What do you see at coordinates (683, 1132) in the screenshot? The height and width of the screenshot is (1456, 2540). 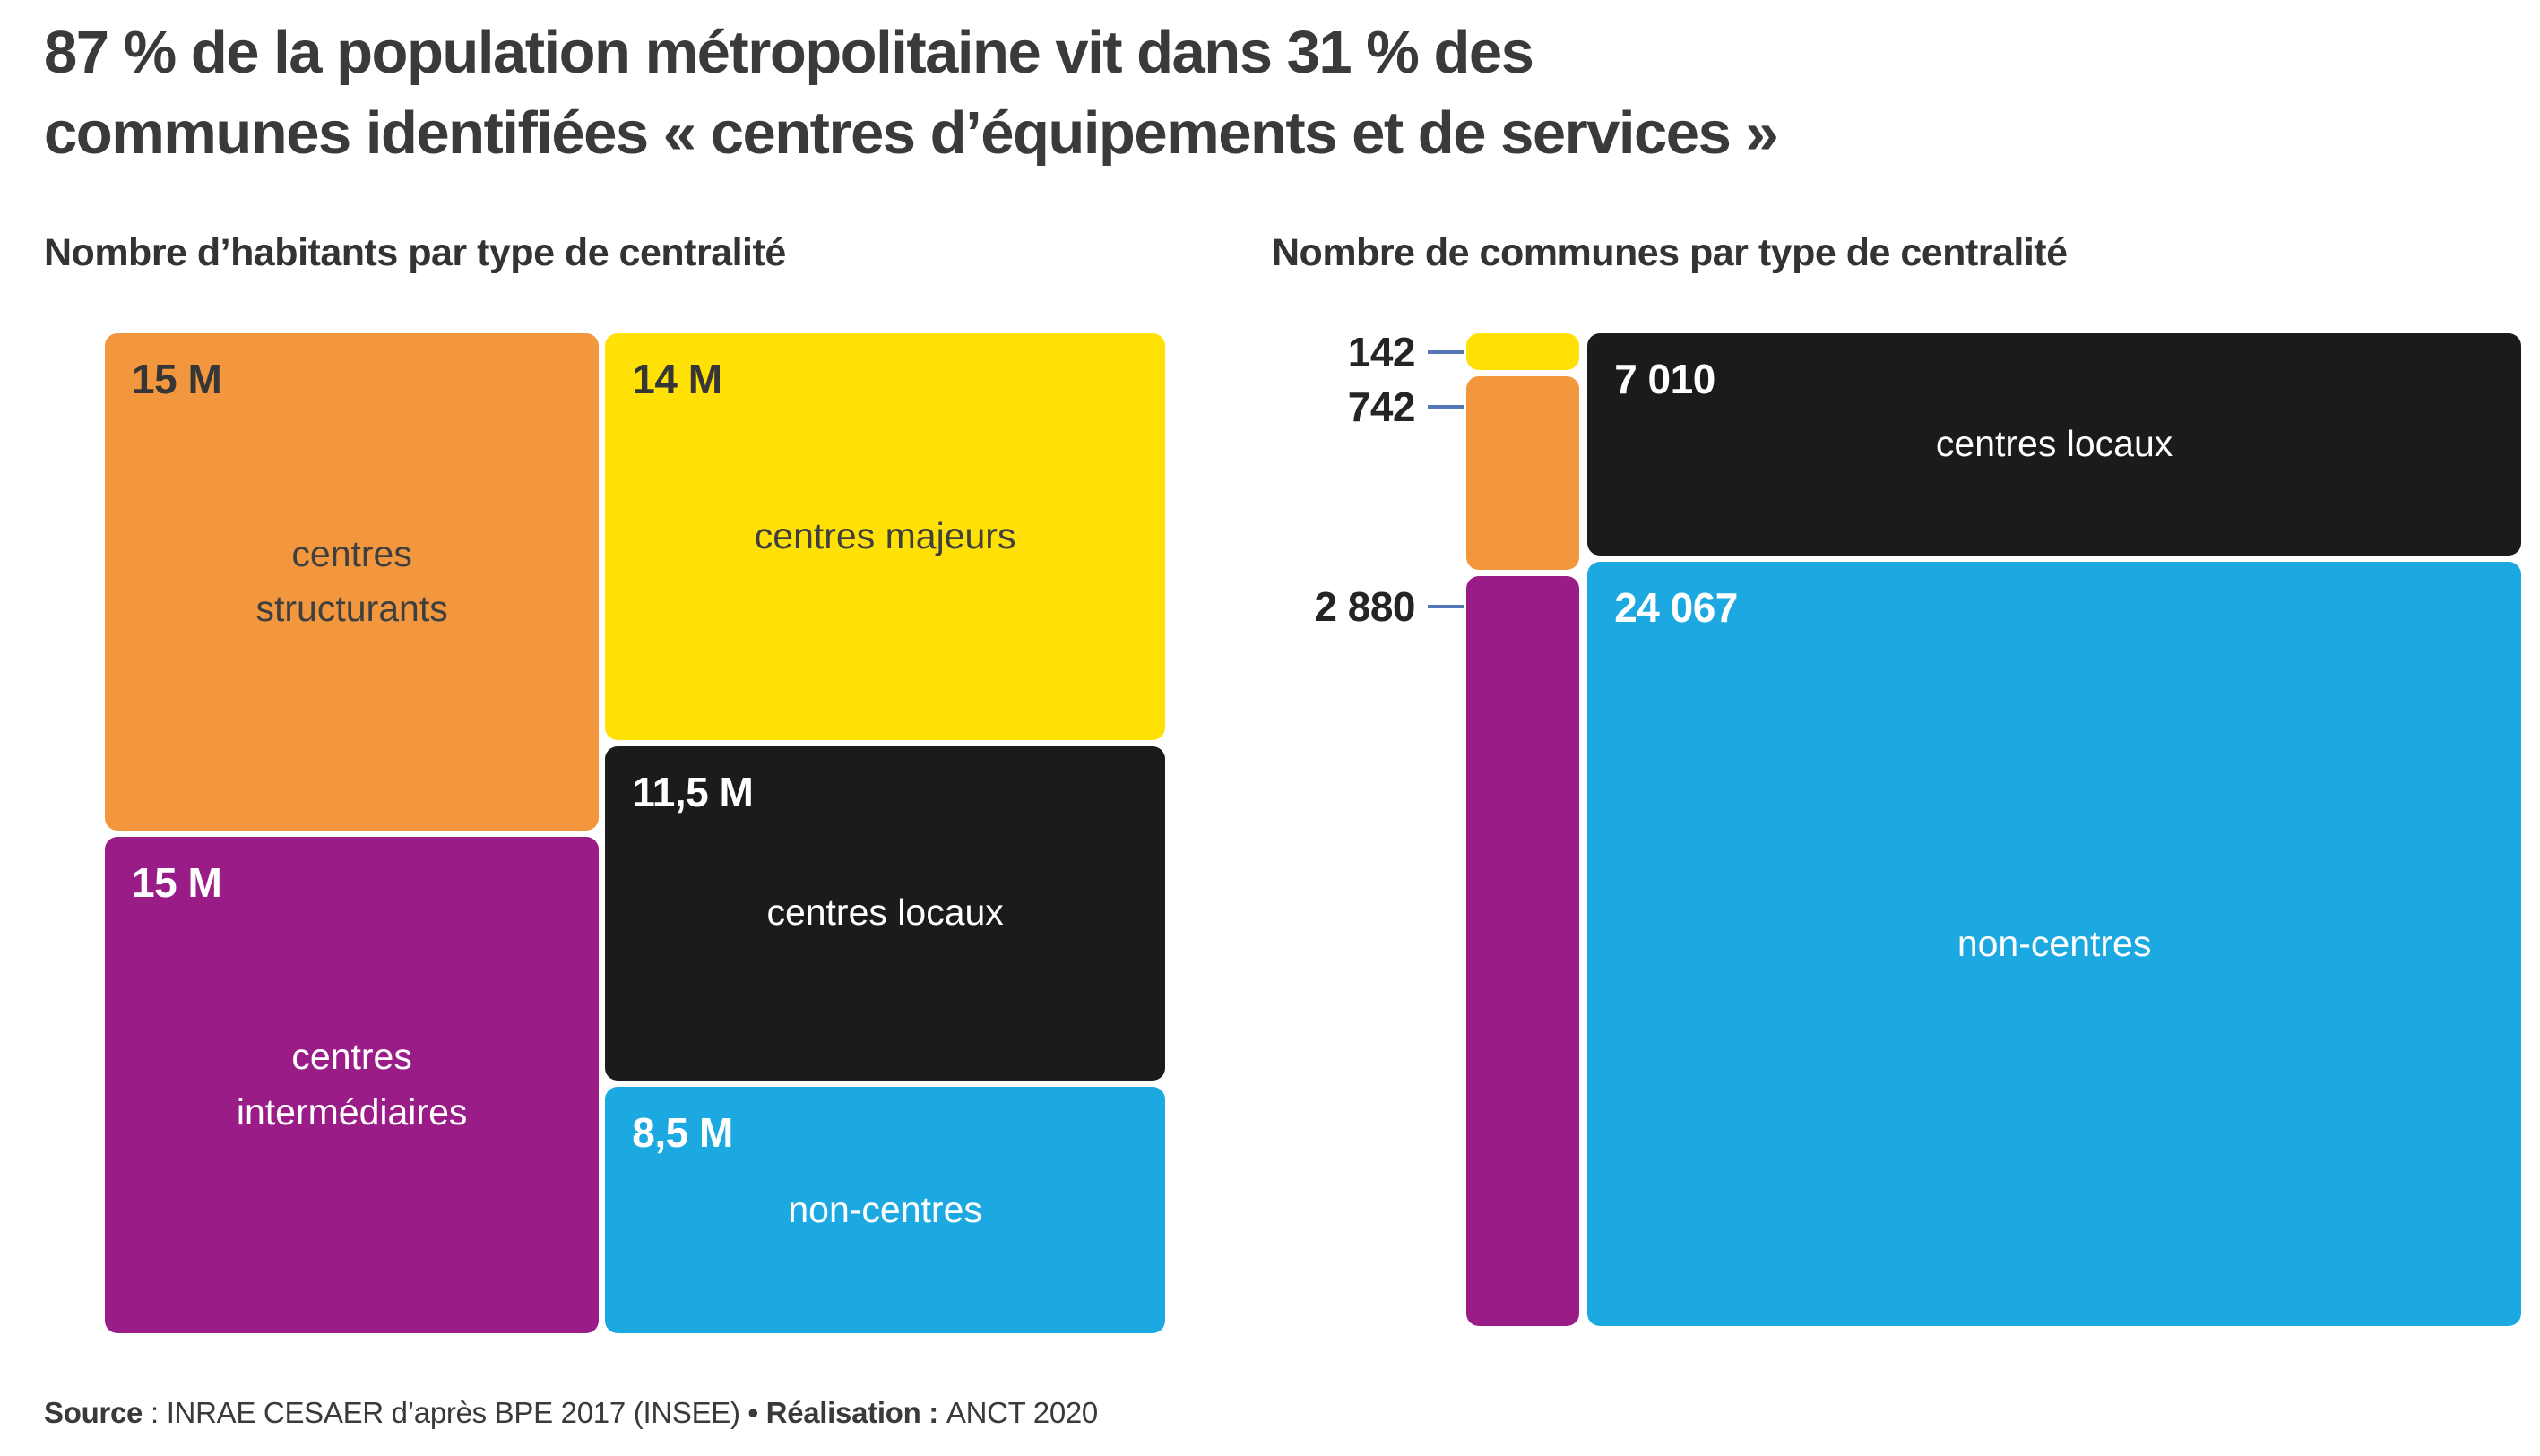 I see `value-label: 8,5 M` at bounding box center [683, 1132].